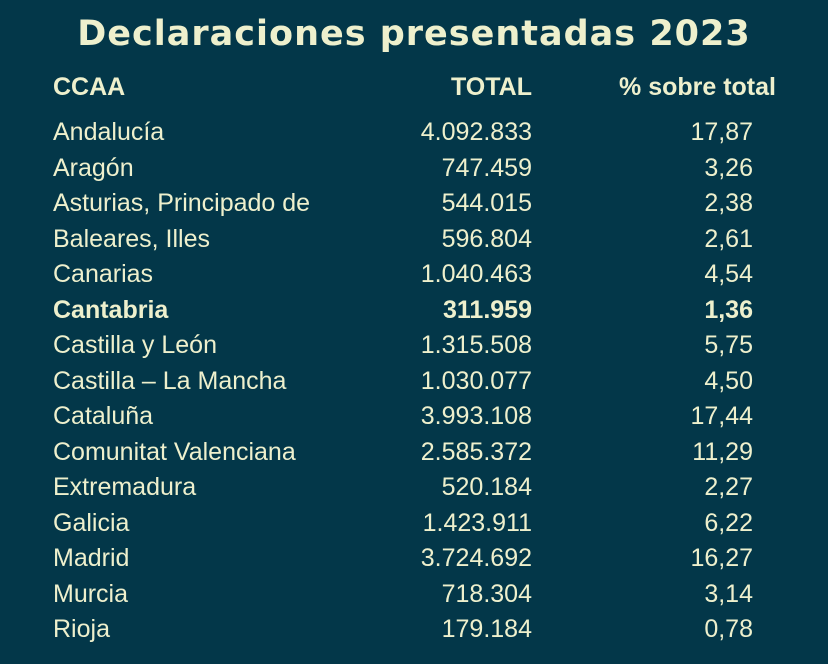  I want to click on cell-ccaa: Extremadura, so click(125, 487).